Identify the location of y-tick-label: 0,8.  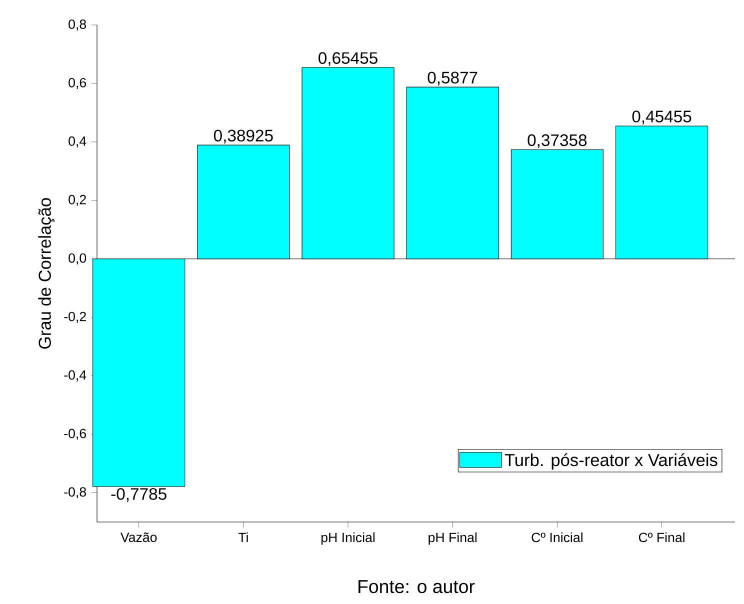
(77, 25).